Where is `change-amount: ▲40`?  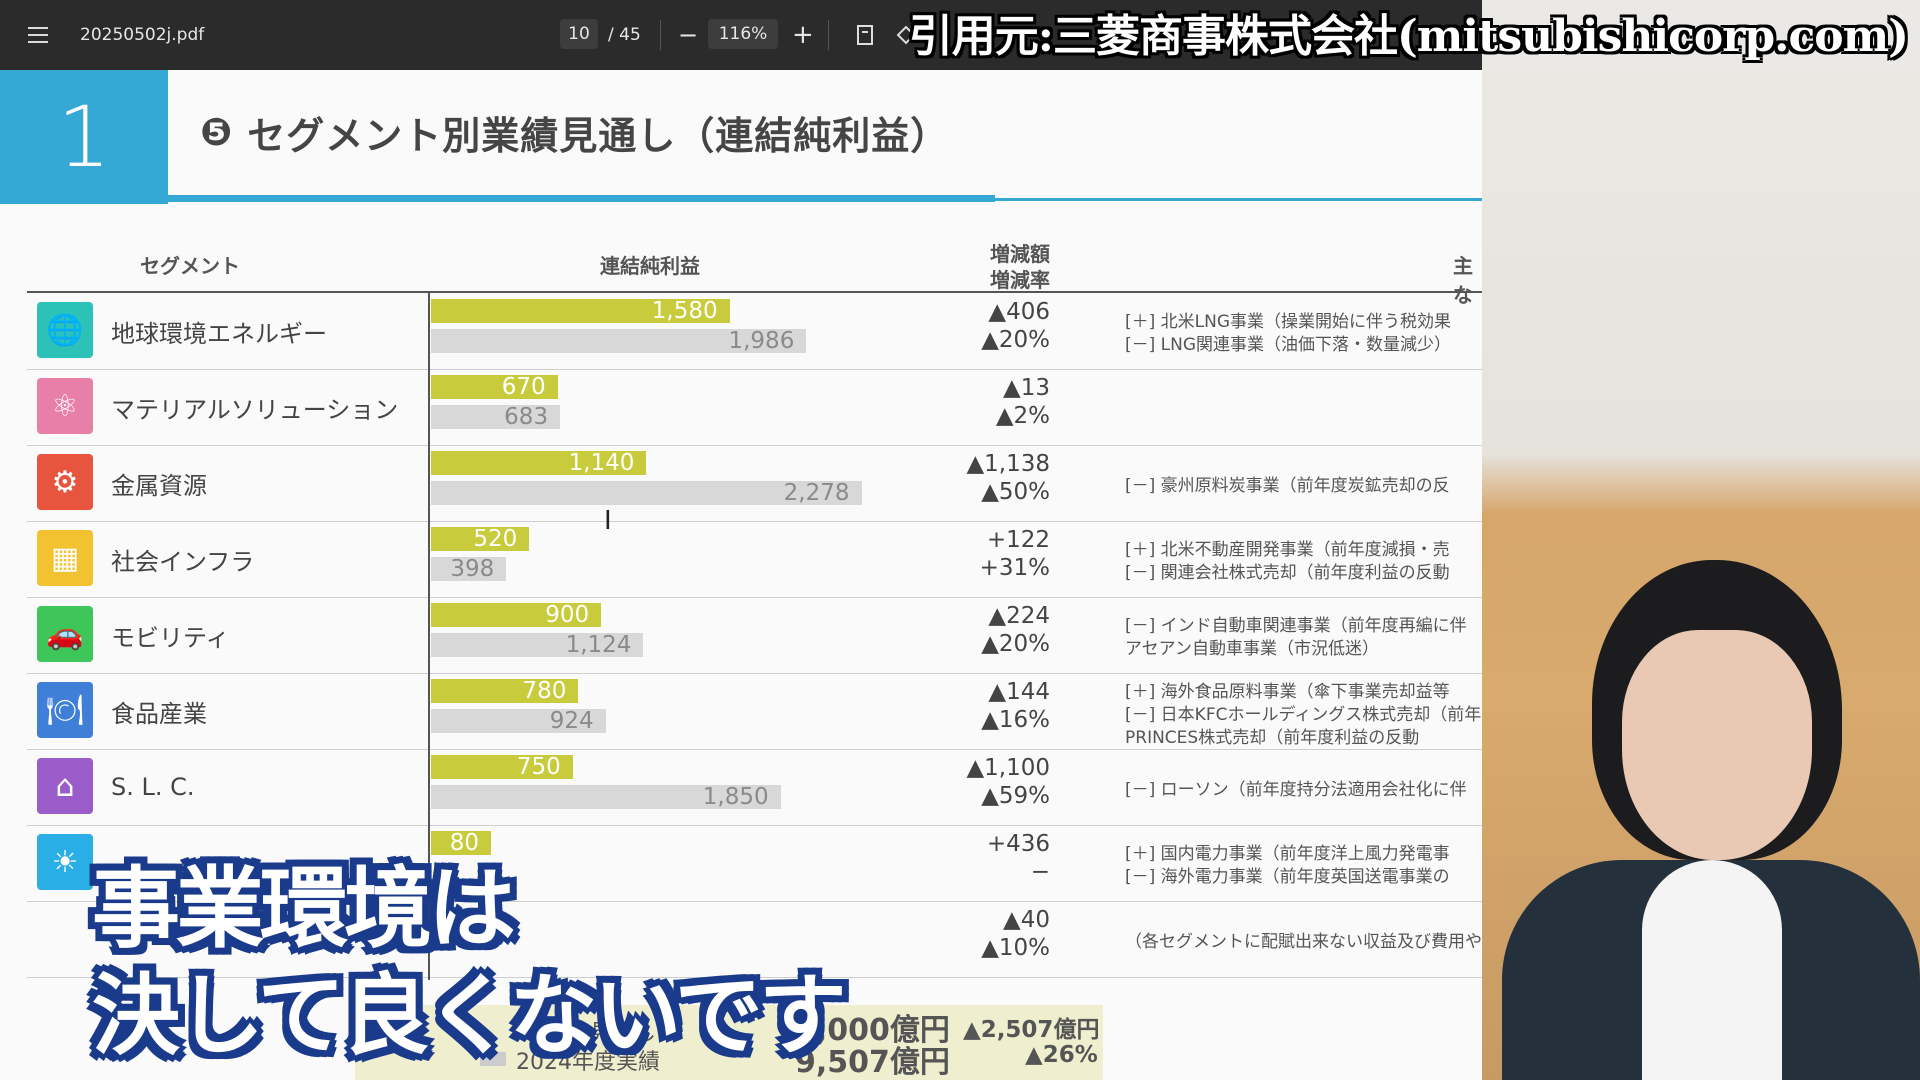 change-amount: ▲40 is located at coordinates (1026, 920).